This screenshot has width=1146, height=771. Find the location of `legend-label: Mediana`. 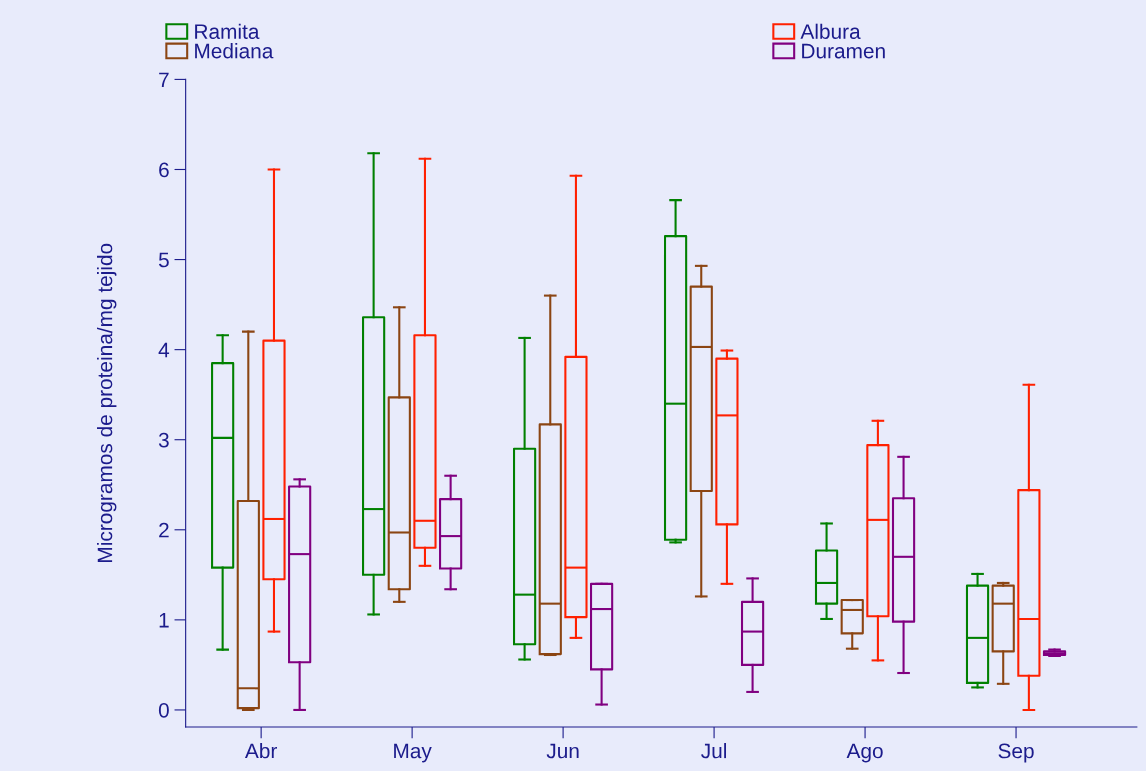

legend-label: Mediana is located at coordinates (234, 51).